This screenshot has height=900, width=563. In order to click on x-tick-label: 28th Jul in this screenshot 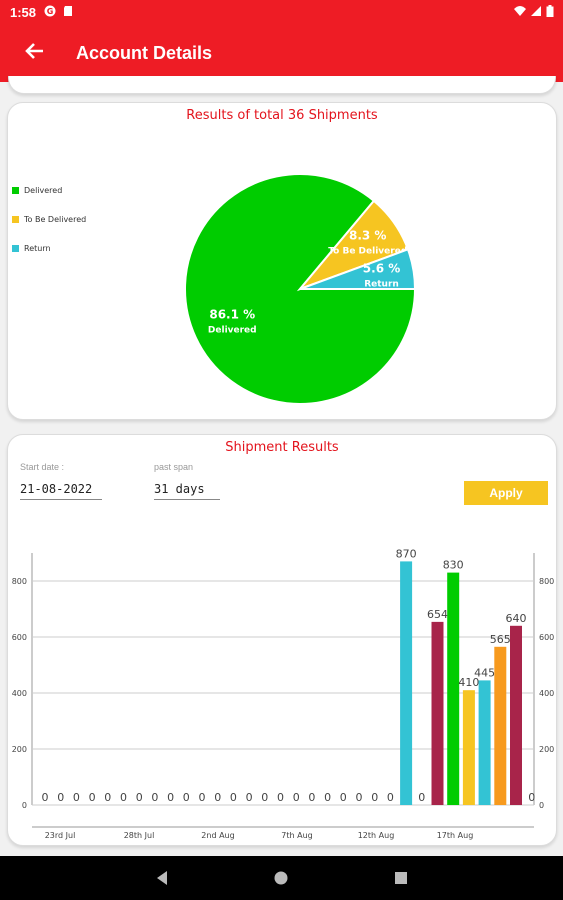, I will do `click(139, 835)`.